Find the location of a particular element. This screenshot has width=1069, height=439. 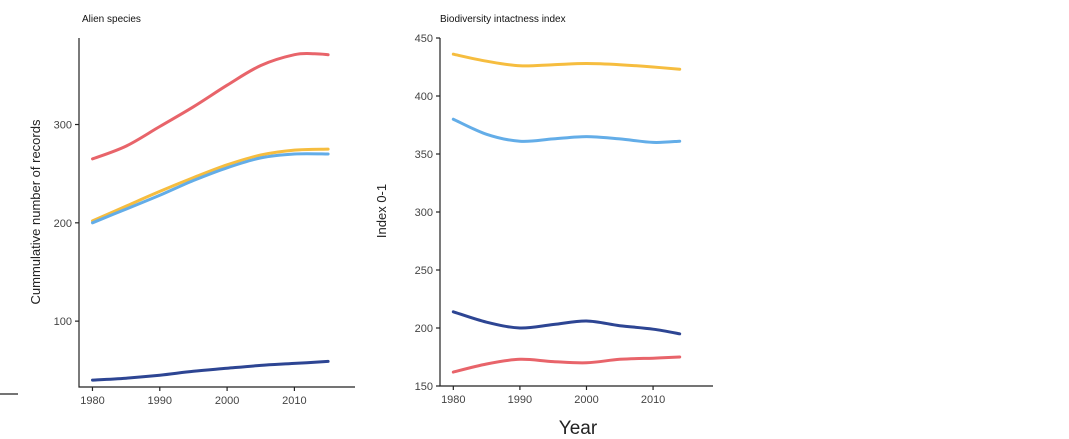

y-axis-label: Cummulative number of records is located at coordinates (35, 211).